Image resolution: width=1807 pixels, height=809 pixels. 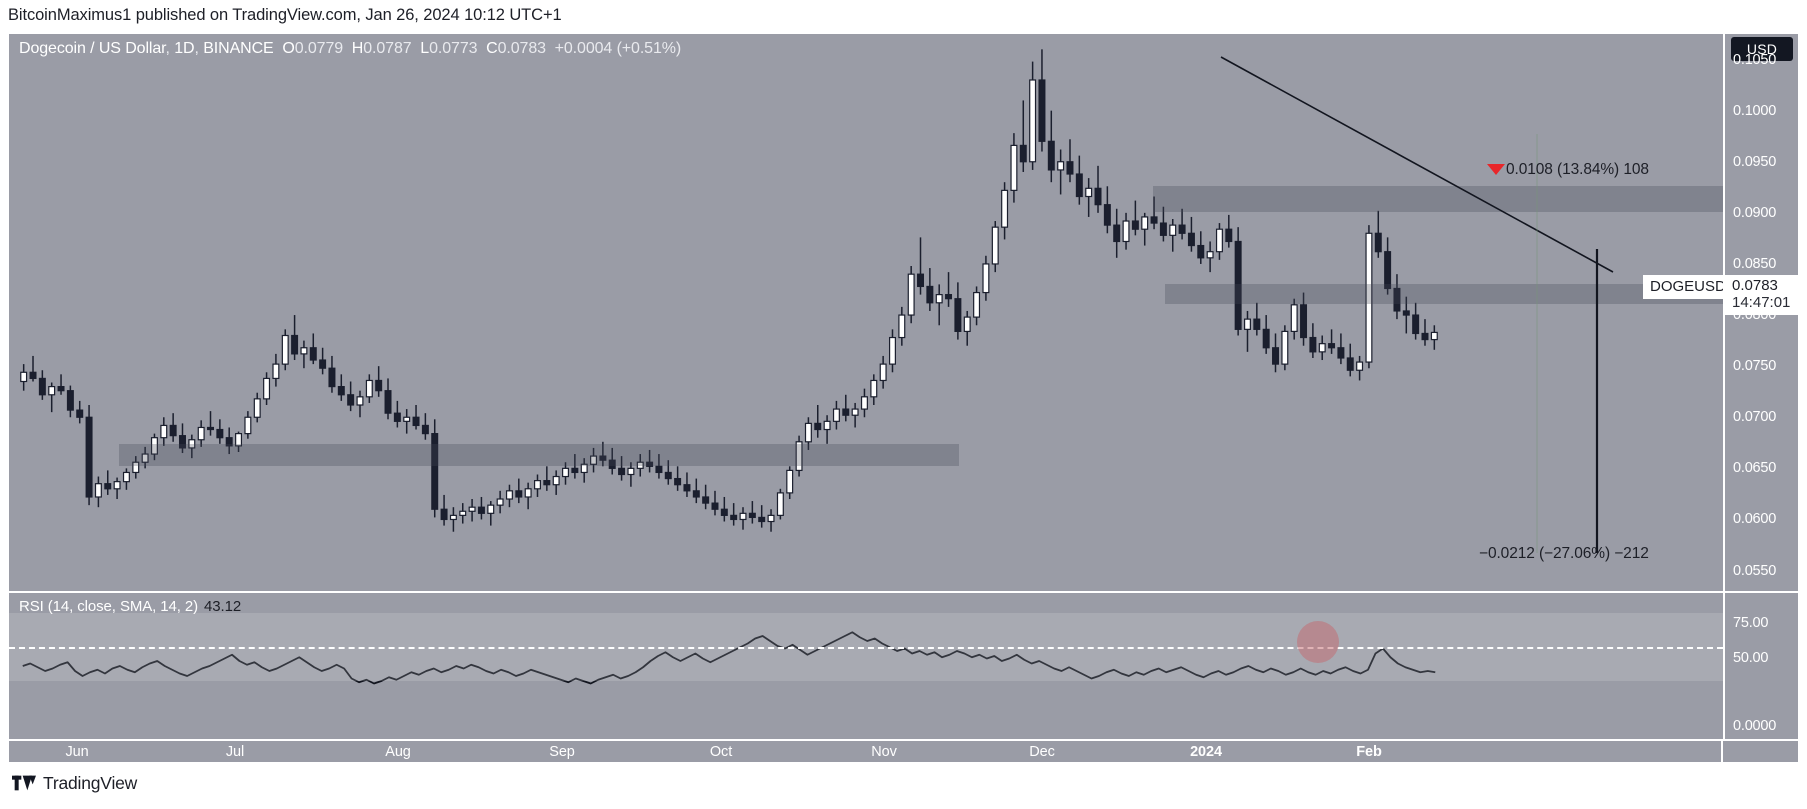 I want to click on supply-zone-mid, so click(x=1444, y=294).